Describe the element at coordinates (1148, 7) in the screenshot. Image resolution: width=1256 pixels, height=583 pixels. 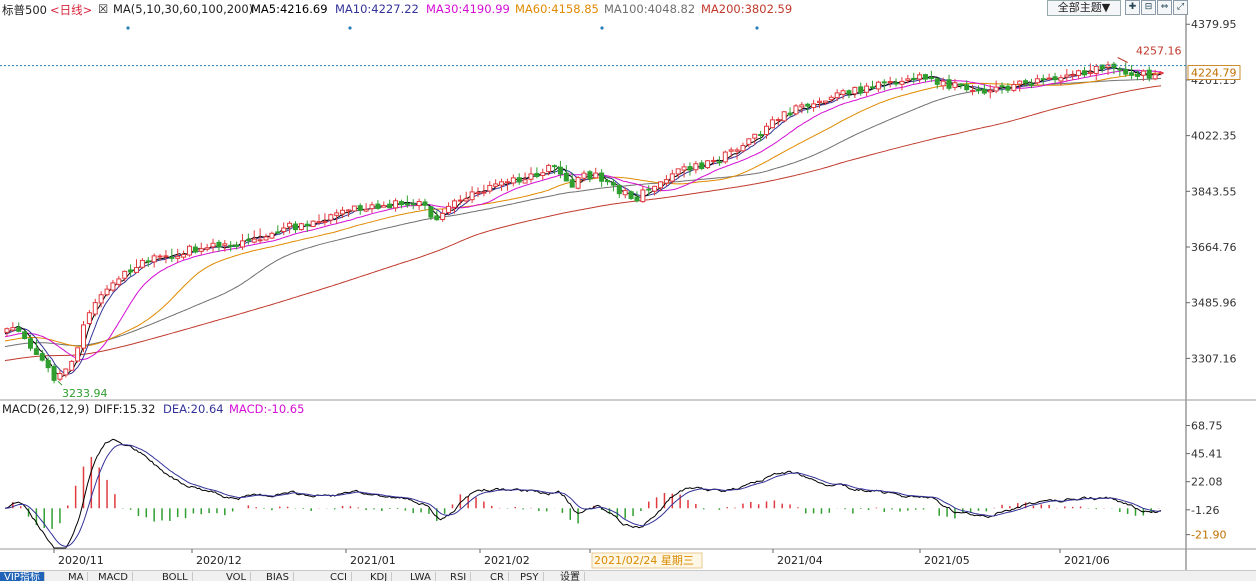
I see `zoom-fit-icon: ⊟` at that location.